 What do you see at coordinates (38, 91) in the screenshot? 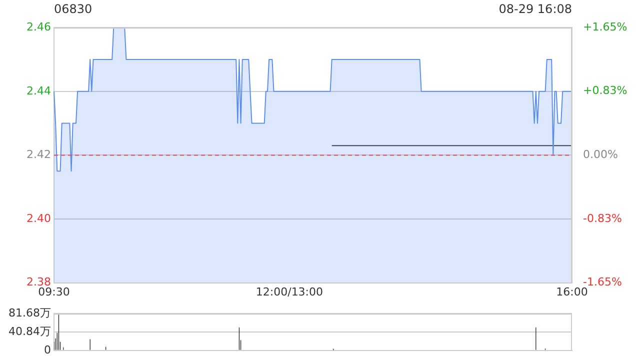
I see `y-tick-label: 2.44` at bounding box center [38, 91].